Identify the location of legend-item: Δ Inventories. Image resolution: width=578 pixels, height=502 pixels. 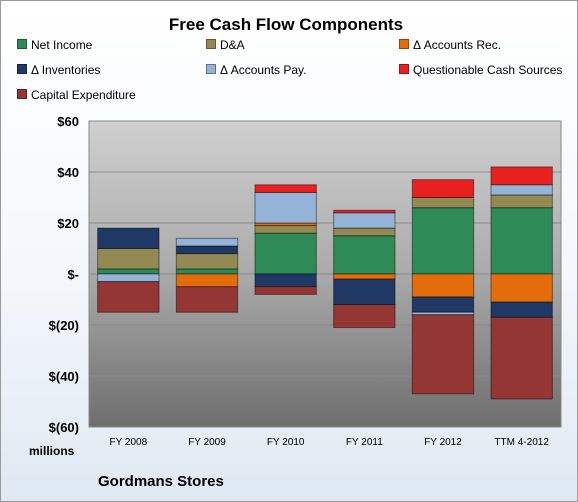
(58, 72).